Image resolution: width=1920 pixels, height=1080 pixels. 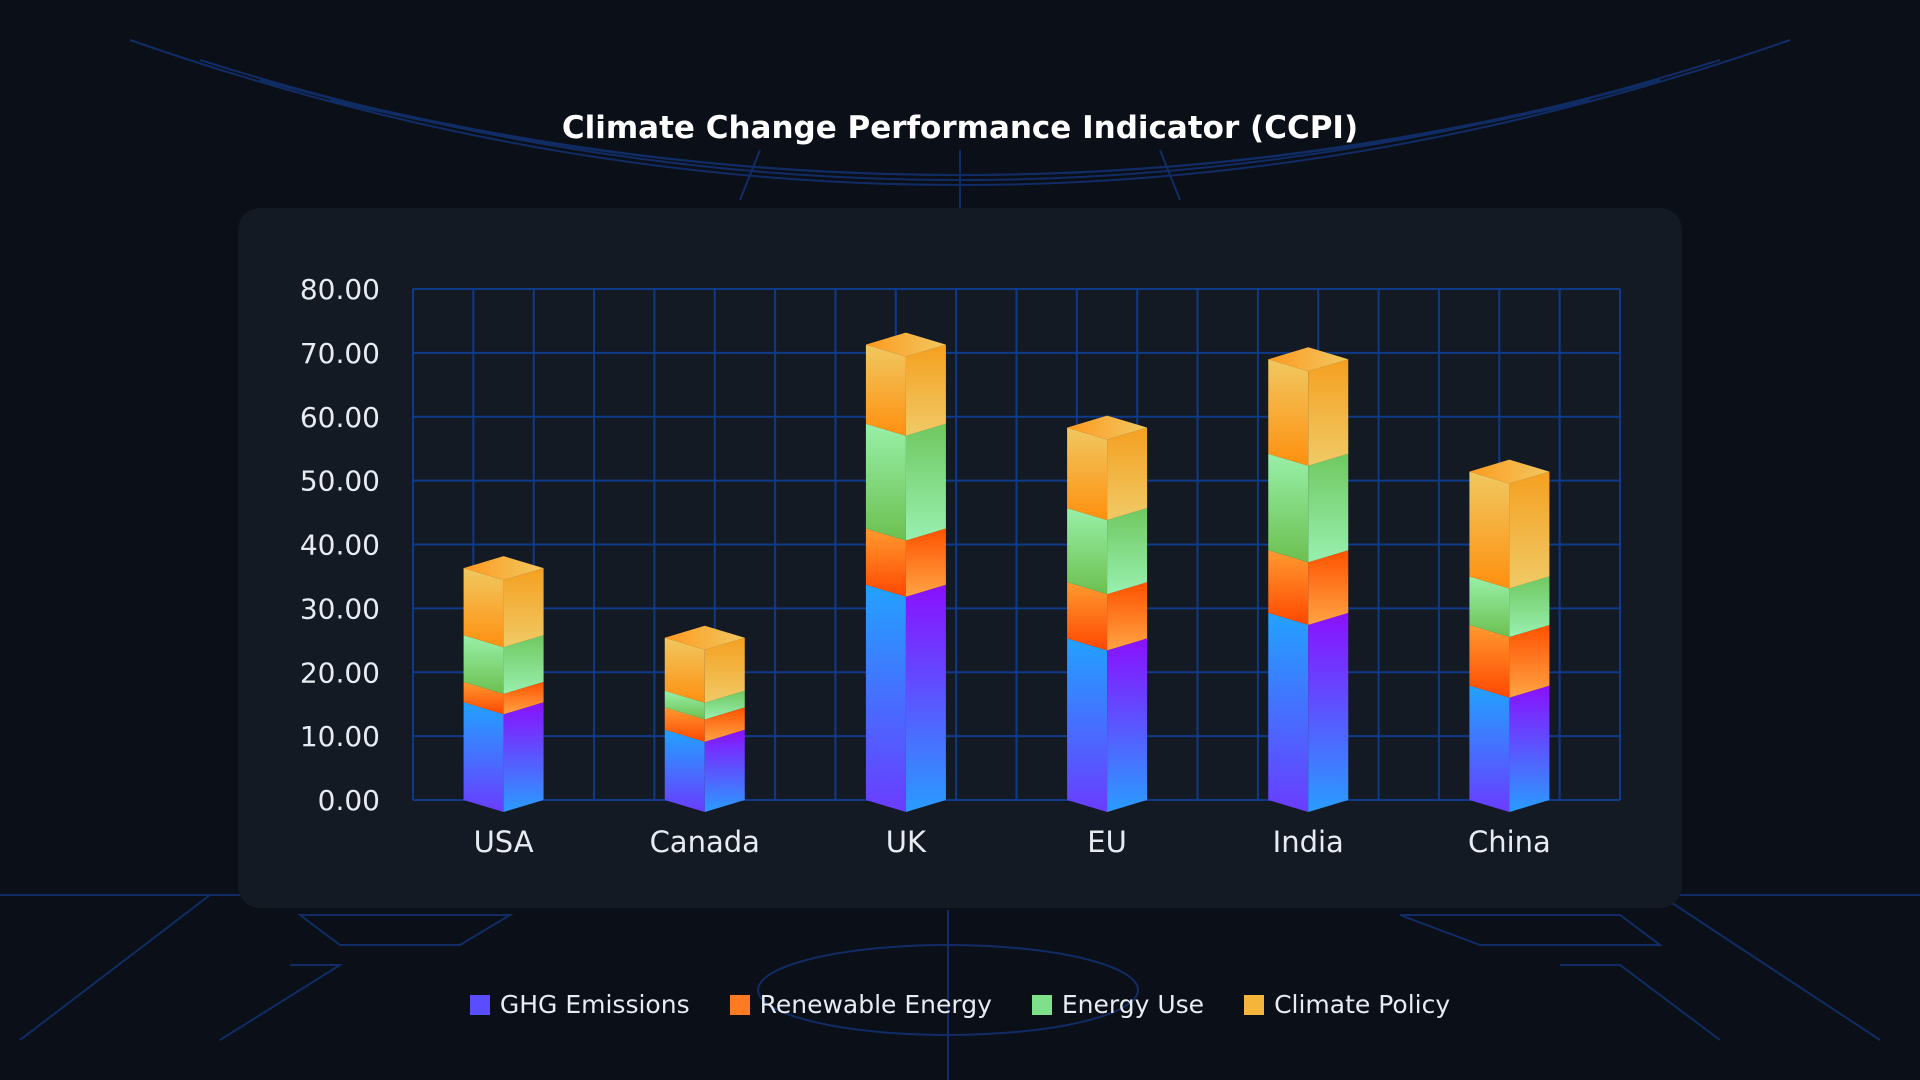 I want to click on bar-uk, so click(x=905, y=572).